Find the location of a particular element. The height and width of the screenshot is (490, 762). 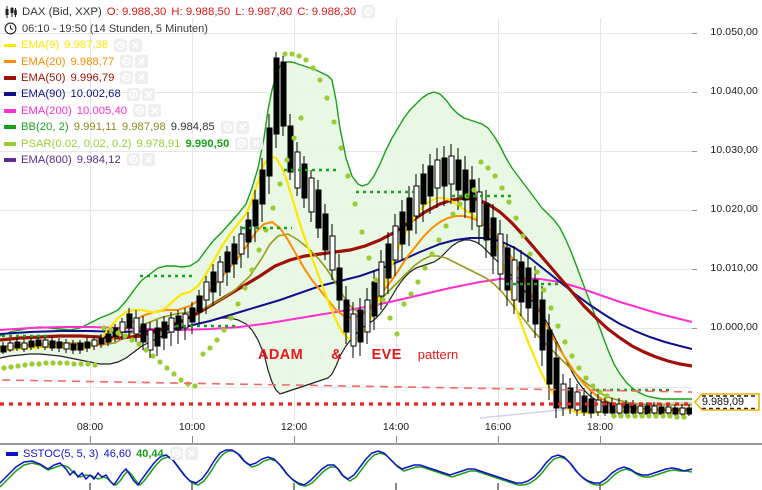

indicator-name: EMA(9) is located at coordinates (40, 45).